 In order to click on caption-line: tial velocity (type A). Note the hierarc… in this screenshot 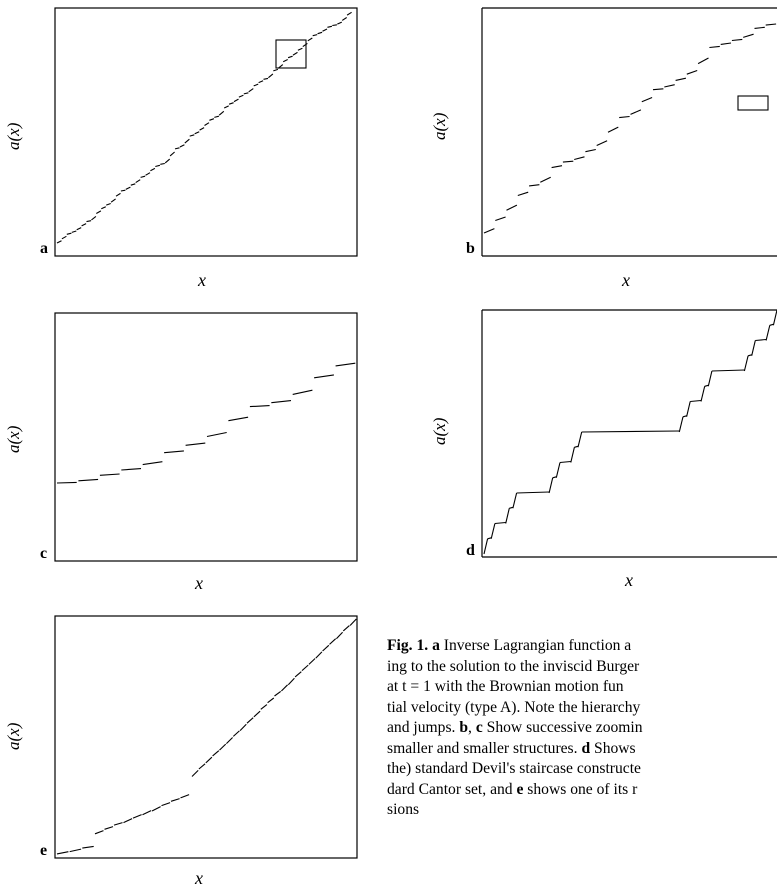, I will do `click(514, 707)`.